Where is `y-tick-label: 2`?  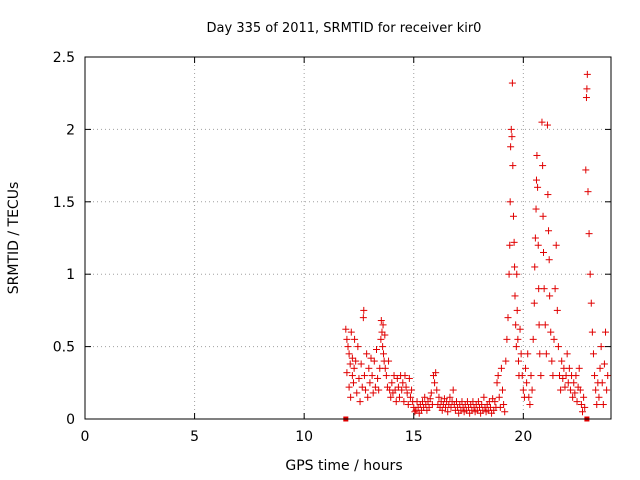 y-tick-label: 2 is located at coordinates (70, 130).